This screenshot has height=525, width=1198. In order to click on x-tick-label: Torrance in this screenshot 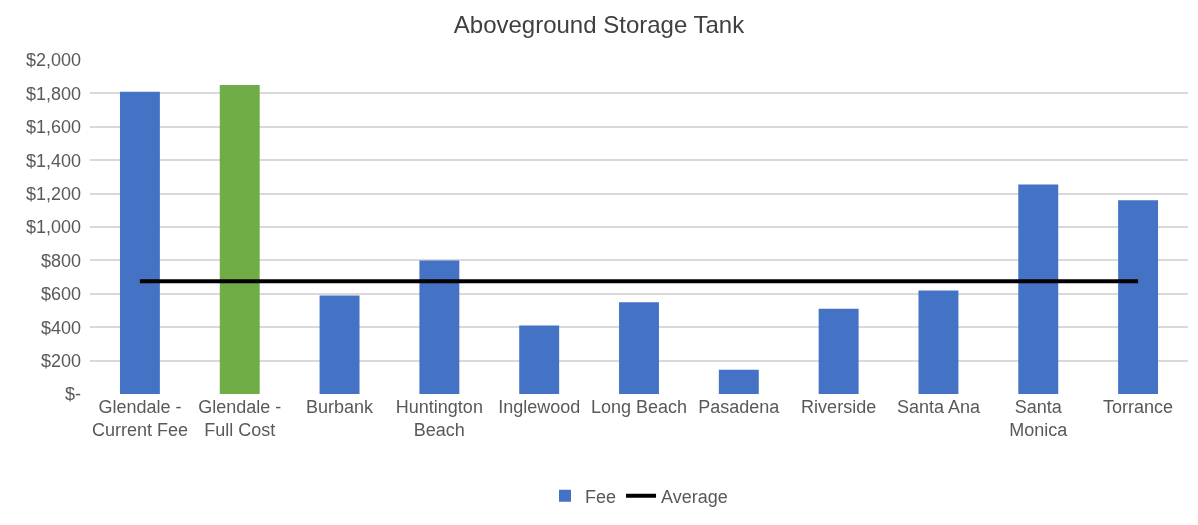, I will do `click(1138, 407)`.